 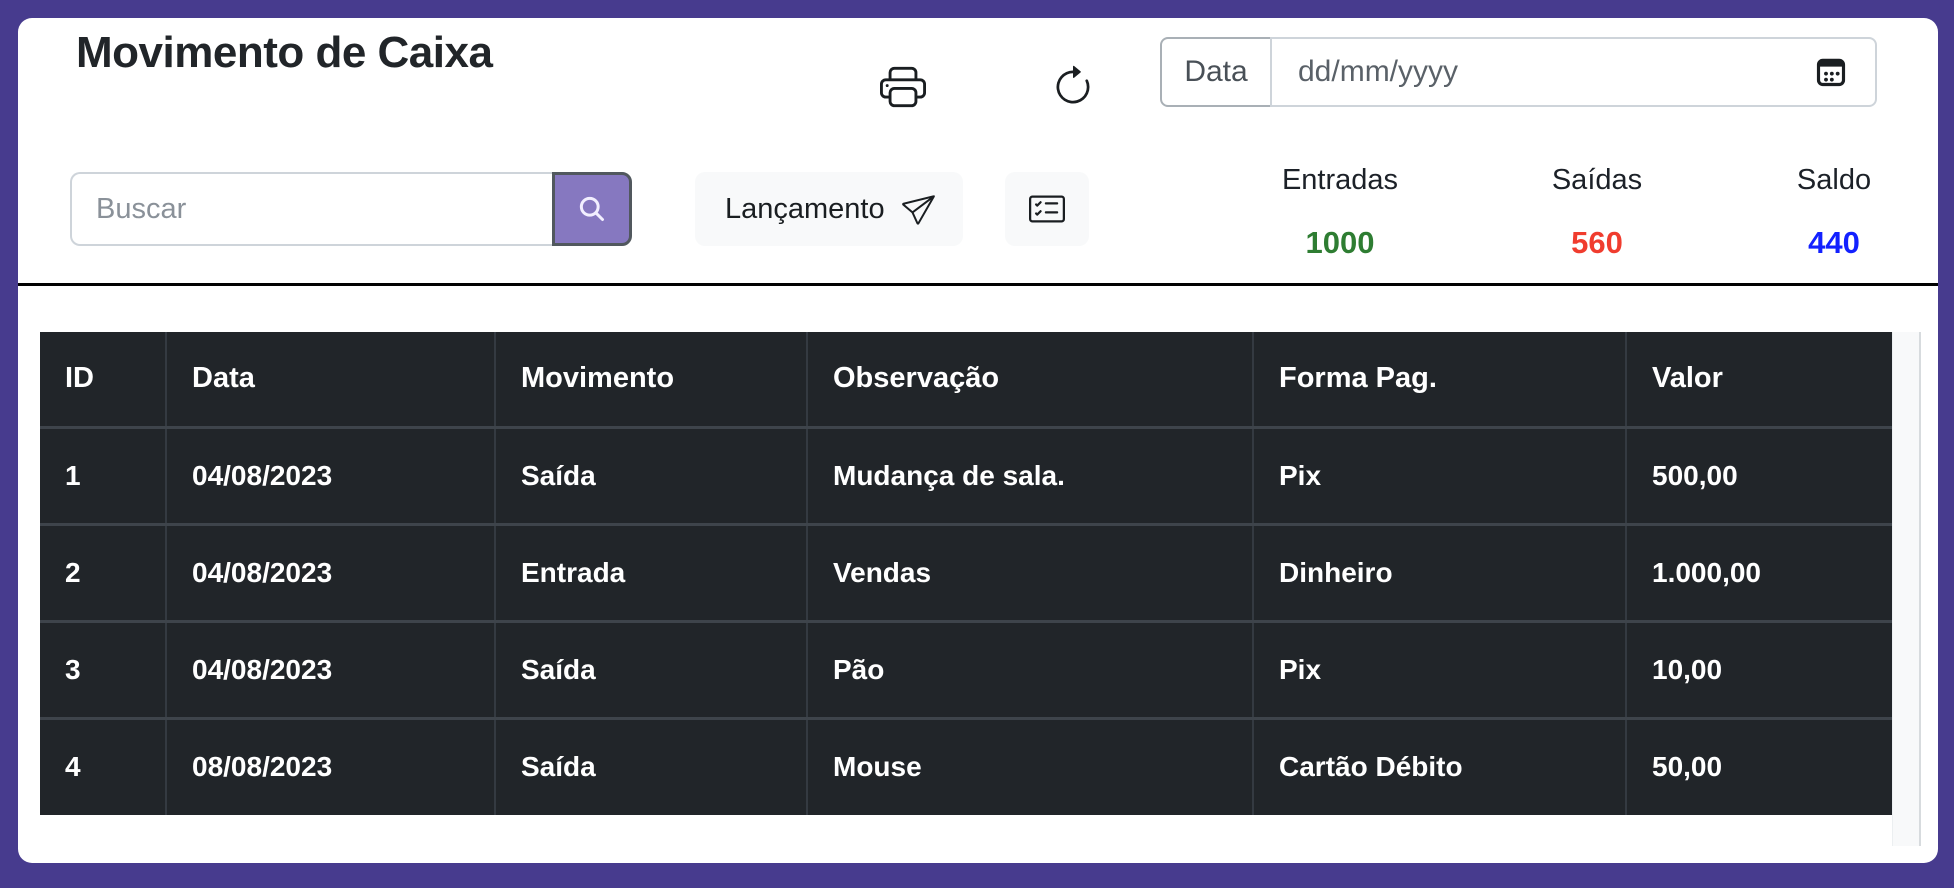 I want to click on date-filter-label: Data, so click(x=1216, y=72).